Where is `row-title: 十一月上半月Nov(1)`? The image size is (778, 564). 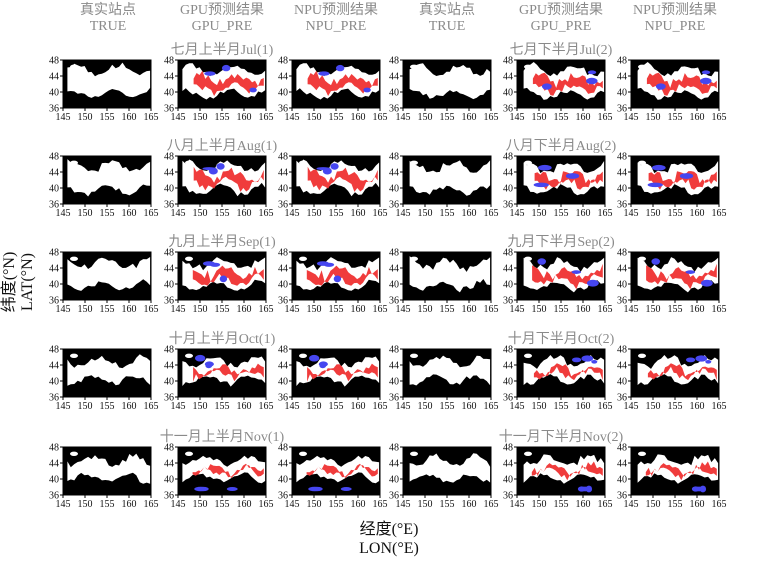
row-title: 十一月上半月Nov(1) is located at coordinates (222, 437).